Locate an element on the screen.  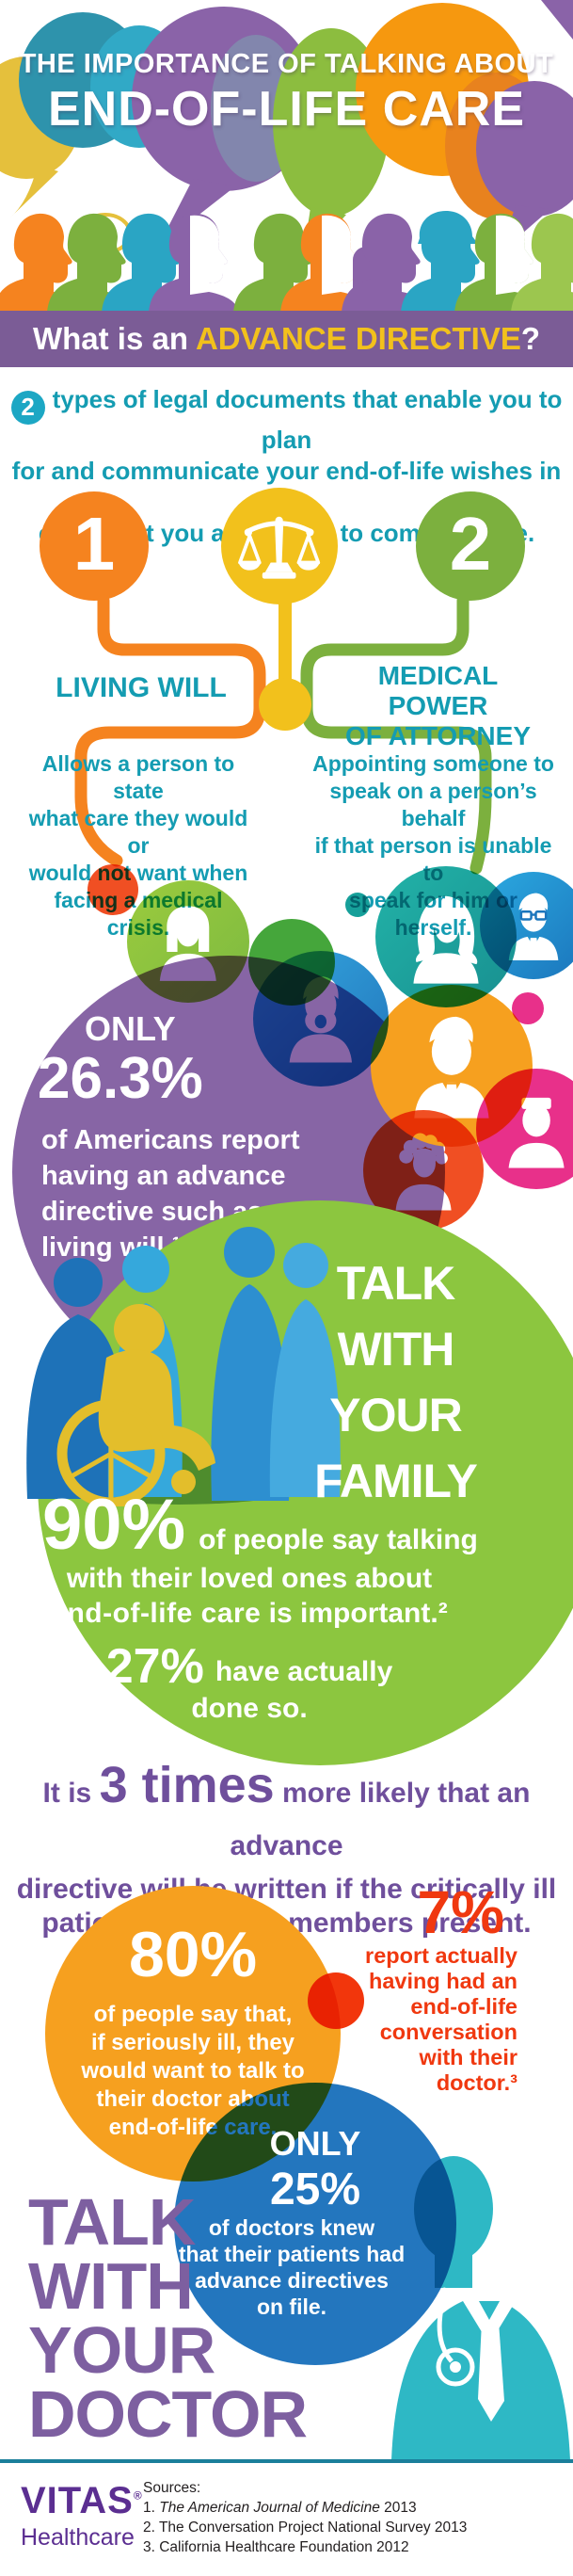
doc2-label-line2: OF ATTORNEY is located at coordinates (438, 735).